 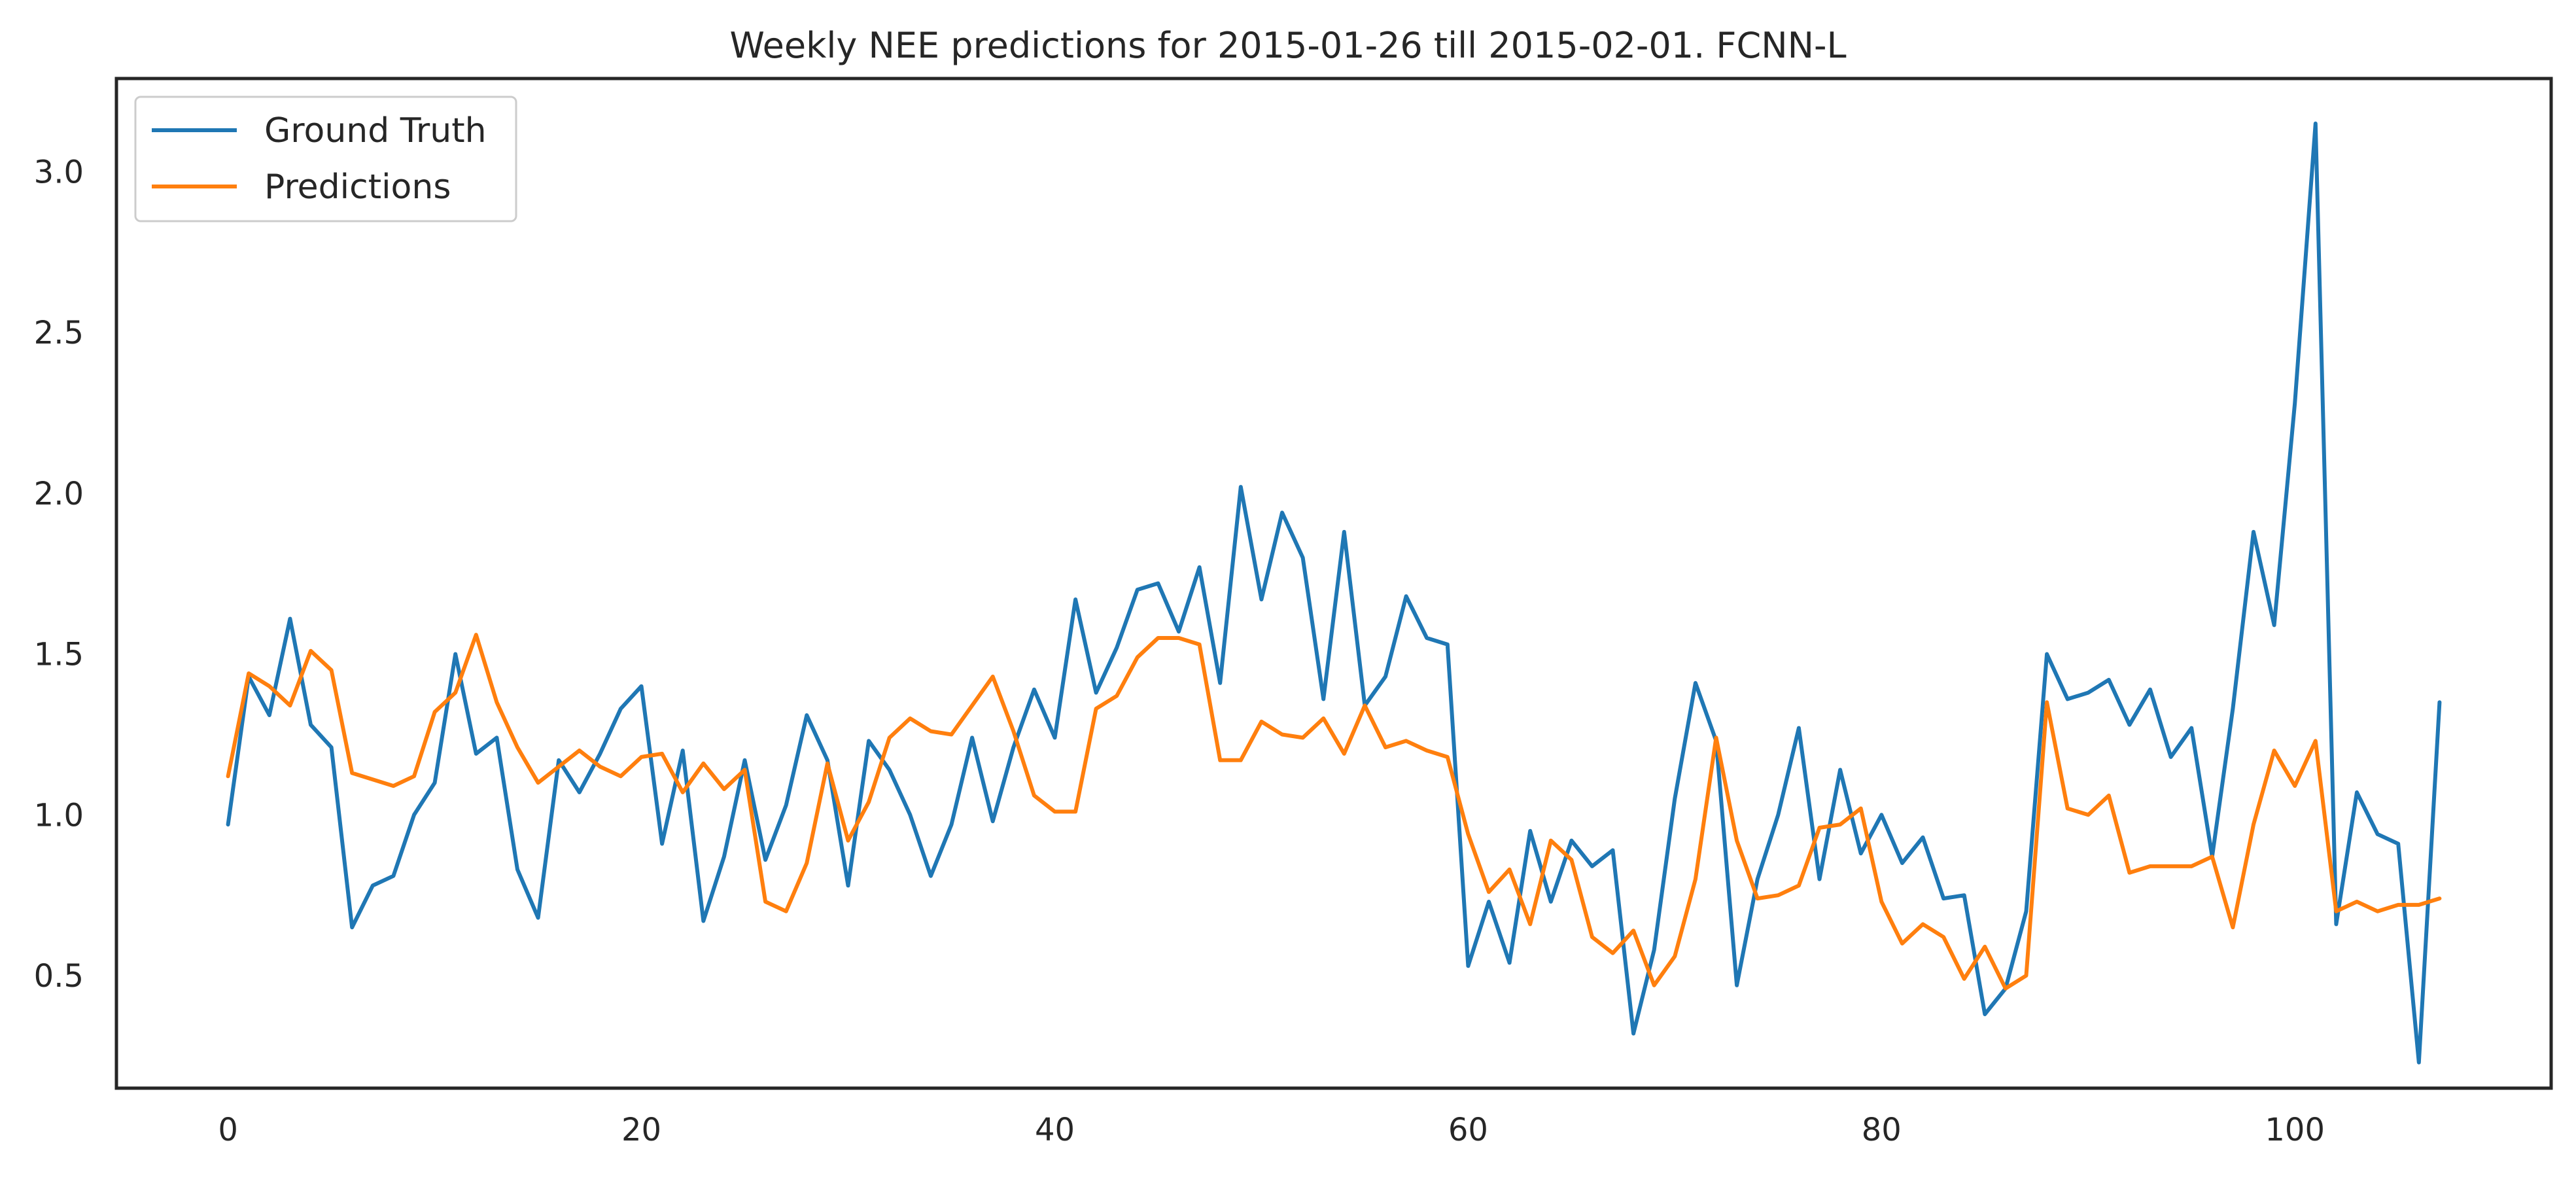 I want to click on y-axis-ticks: 0.5 1.0 1.5 2.0 2.5 3.0, so click(x=59, y=574).